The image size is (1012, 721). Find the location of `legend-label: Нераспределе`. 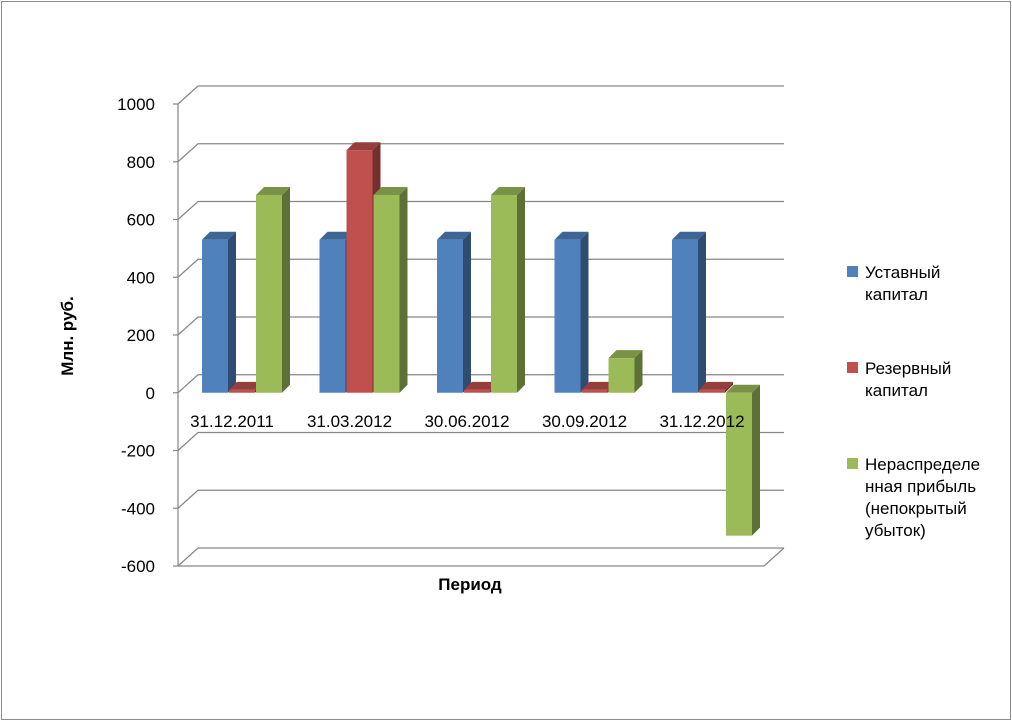

legend-label: Нераспределе is located at coordinates (922, 464).